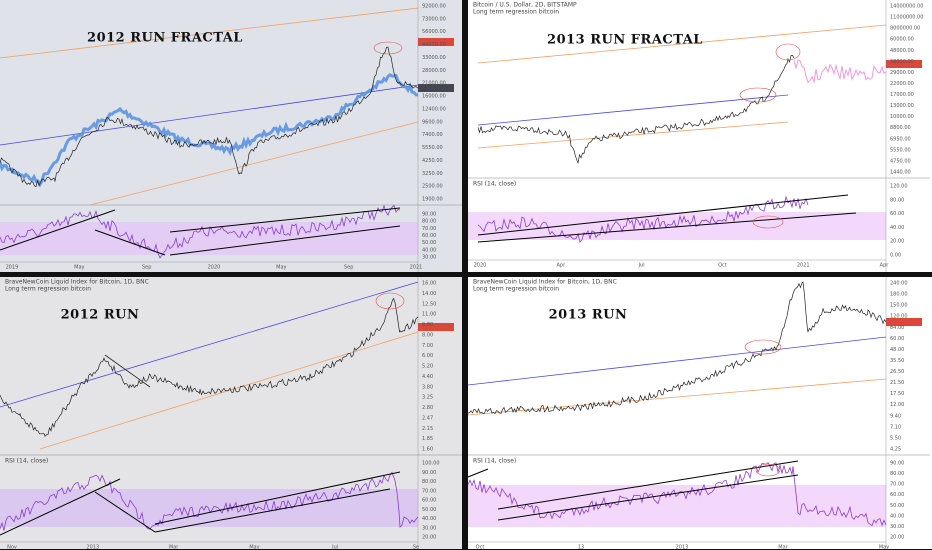 This screenshot has width=932, height=550. What do you see at coordinates (895, 416) in the screenshot?
I see `y-tick-label: 9.40` at bounding box center [895, 416].